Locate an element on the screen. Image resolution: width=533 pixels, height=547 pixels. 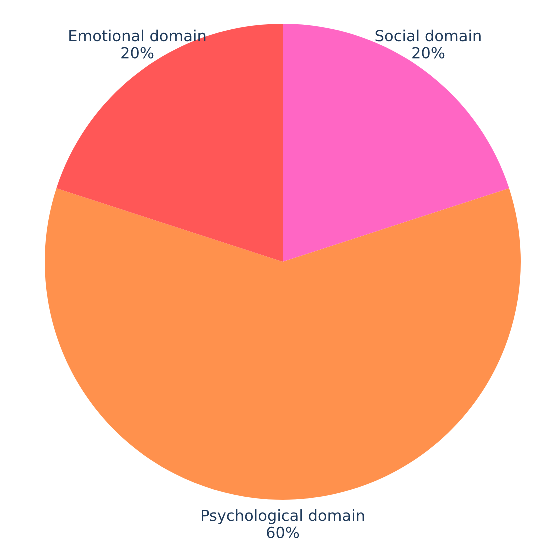
slice-label: Emotional domain is located at coordinates (138, 36).